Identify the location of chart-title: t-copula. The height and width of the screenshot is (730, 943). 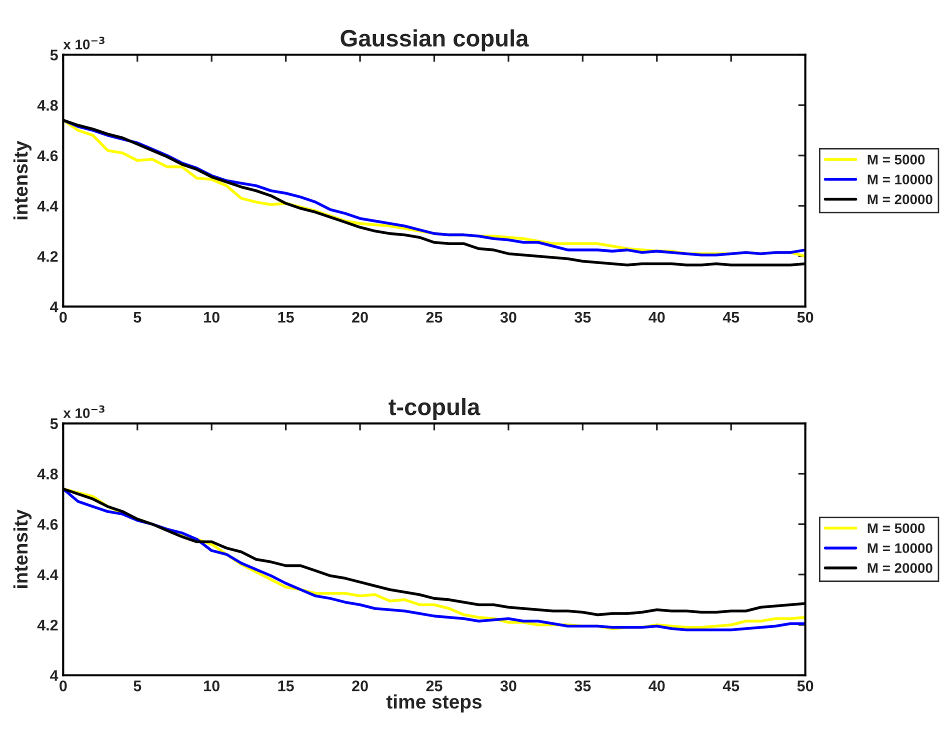
(434, 409).